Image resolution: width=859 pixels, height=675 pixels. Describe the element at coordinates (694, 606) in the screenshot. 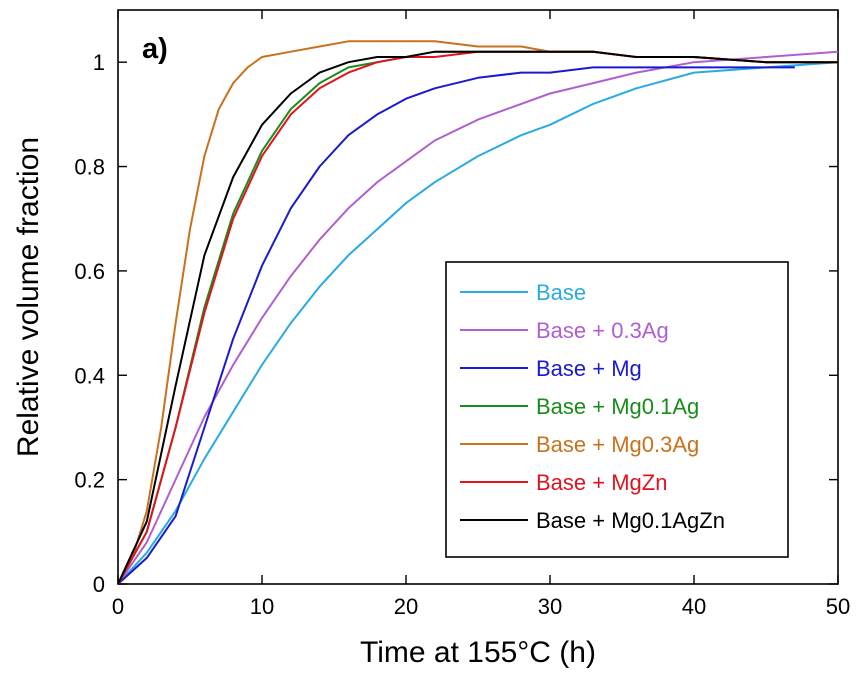

I see `x-tick-label: 40` at that location.